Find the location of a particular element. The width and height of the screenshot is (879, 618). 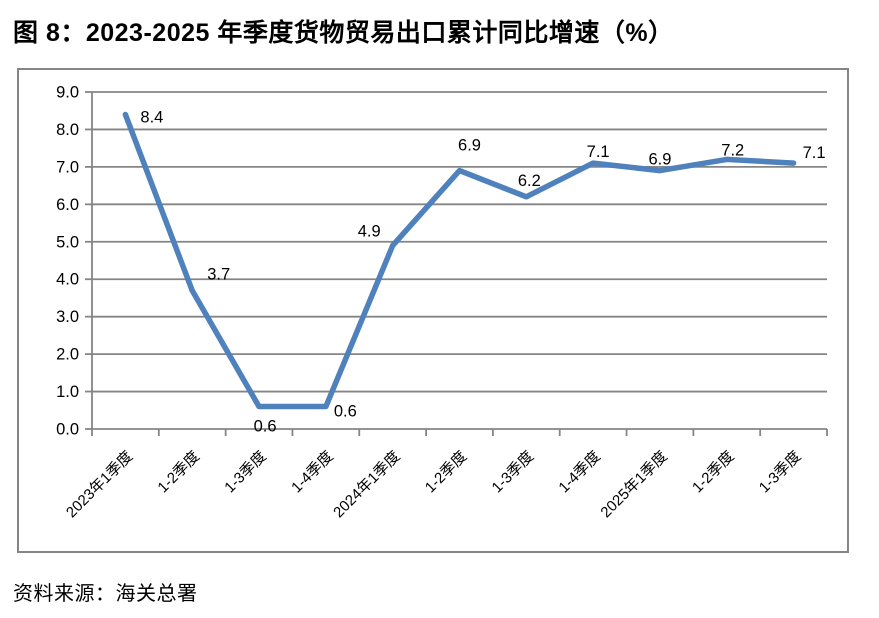

data-point-label: 3.7 is located at coordinates (218, 274).